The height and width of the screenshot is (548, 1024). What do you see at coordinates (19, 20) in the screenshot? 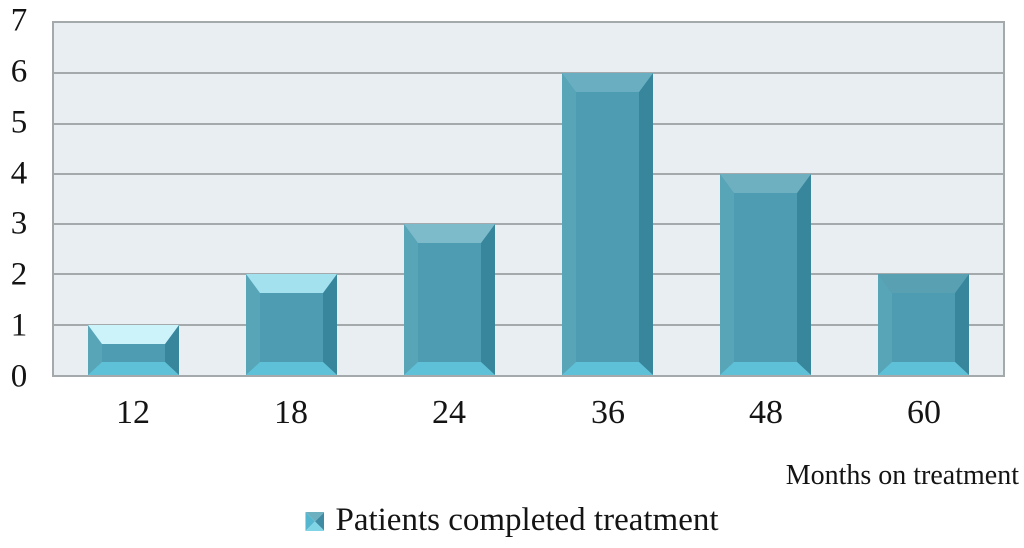
I see `y-tick-label: 7` at bounding box center [19, 20].